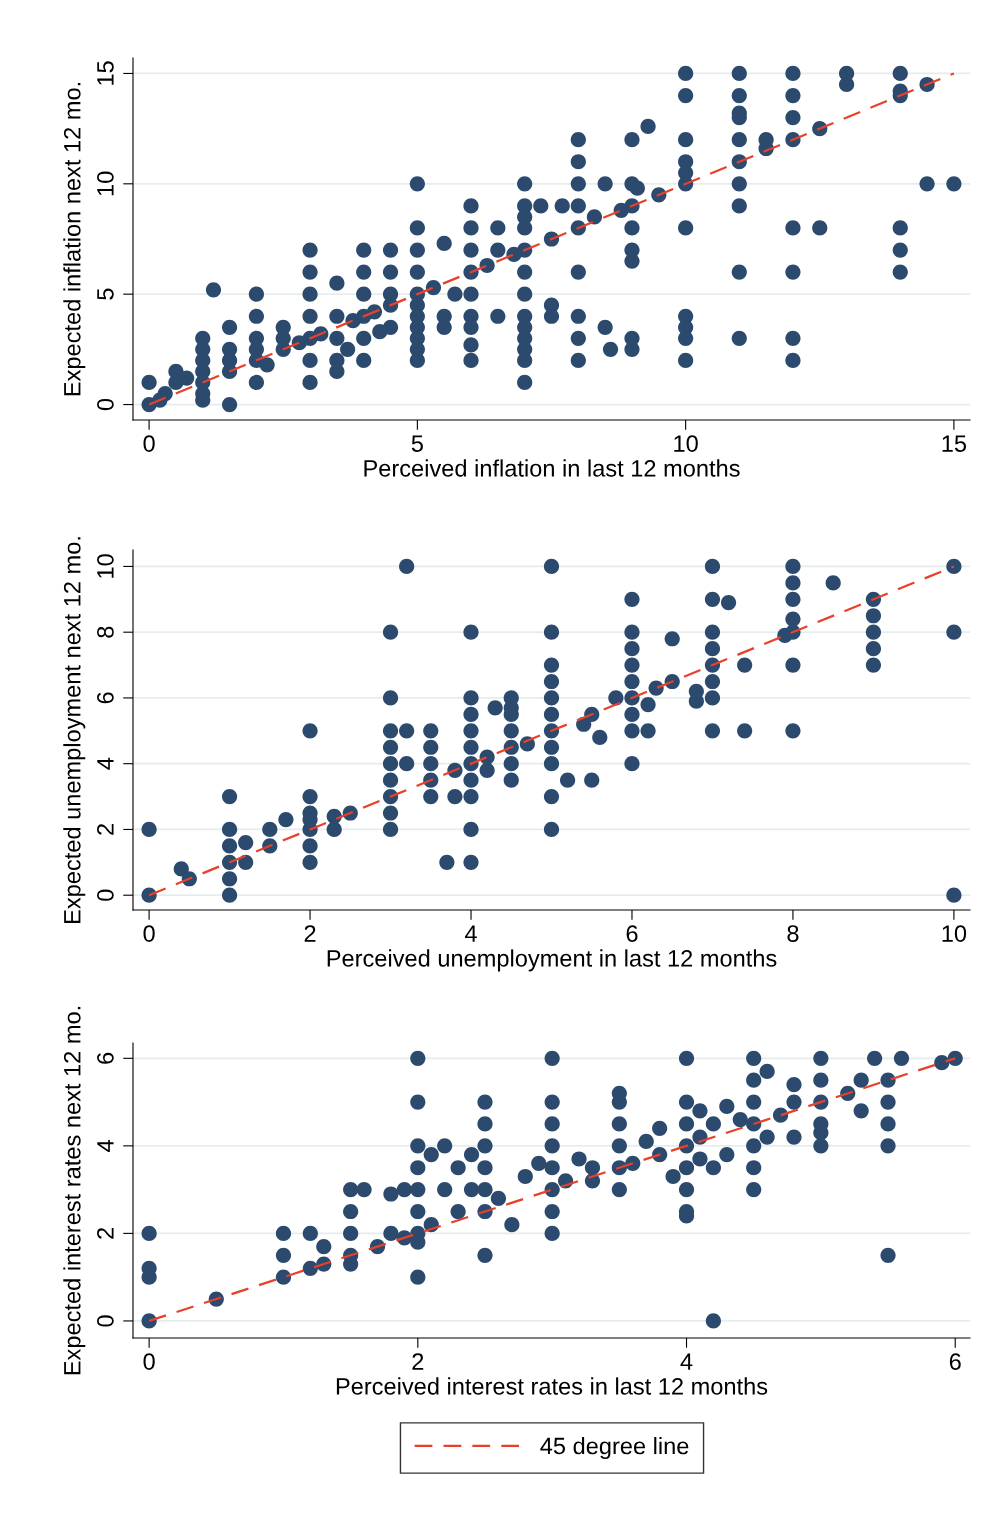 The image size is (1008, 1523). What do you see at coordinates (105, 632) in the screenshot?
I see `y-tick-label: 8` at bounding box center [105, 632].